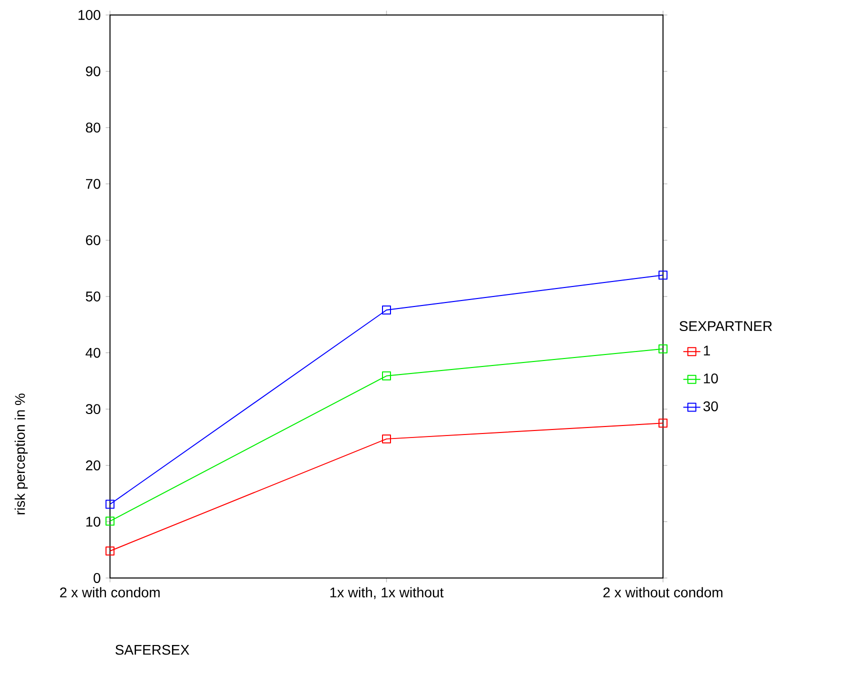  What do you see at coordinates (93, 409) in the screenshot?
I see `y-tick-label: 30` at bounding box center [93, 409].